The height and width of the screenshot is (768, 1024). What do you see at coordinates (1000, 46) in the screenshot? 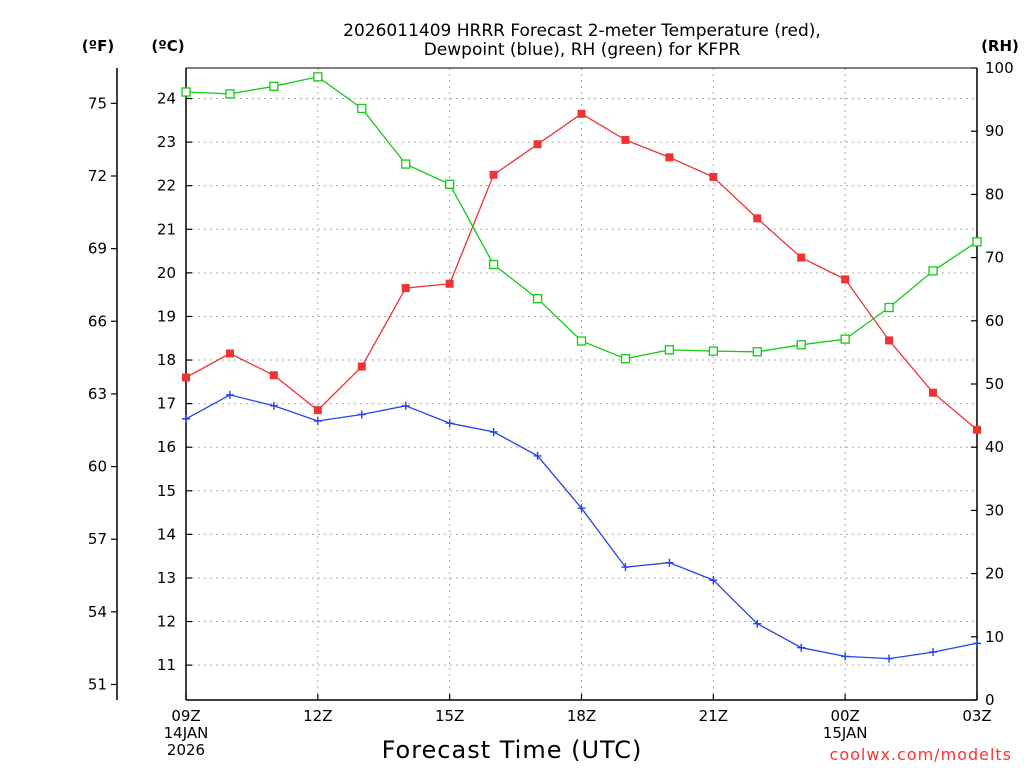
I see `rh-unit-label: (RH)` at bounding box center [1000, 46].